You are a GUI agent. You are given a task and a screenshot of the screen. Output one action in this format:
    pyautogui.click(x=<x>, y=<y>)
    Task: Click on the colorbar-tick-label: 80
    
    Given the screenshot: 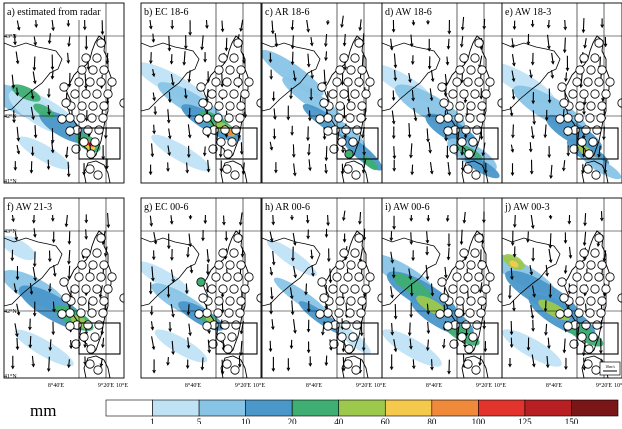 What is the action you would take?
    pyautogui.click(x=432, y=420)
    